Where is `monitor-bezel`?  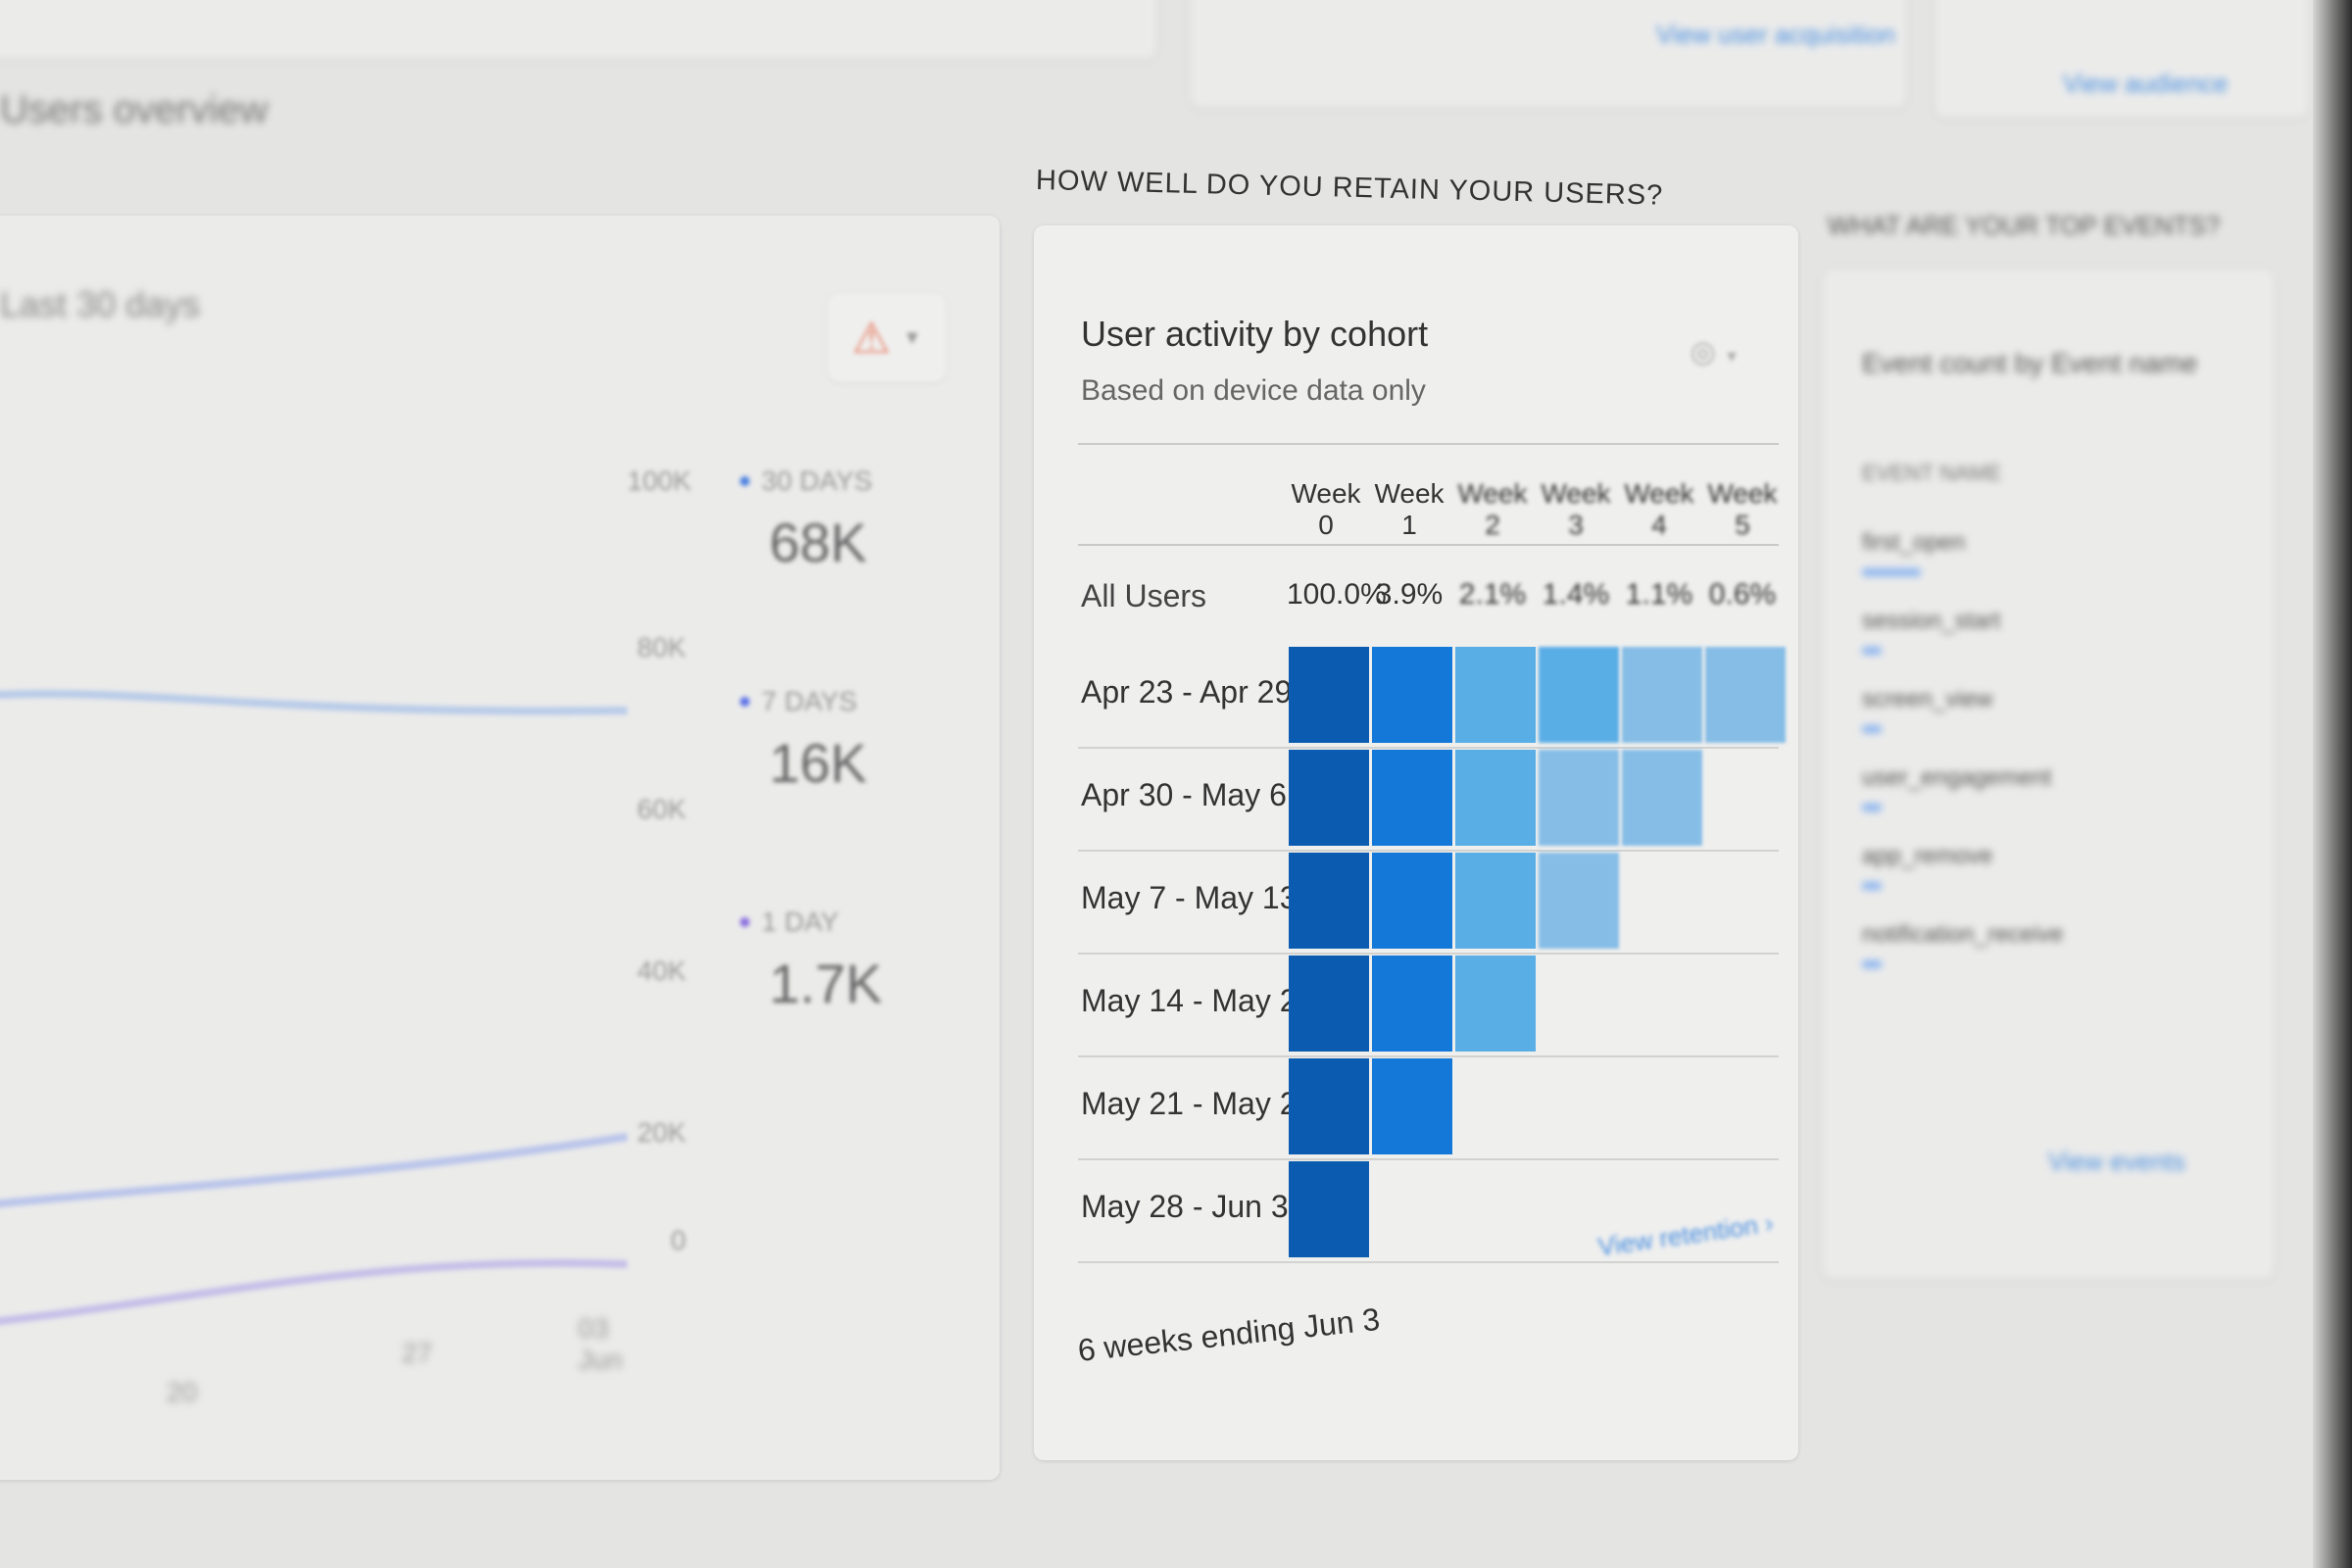 monitor-bezel is located at coordinates (2332, 784).